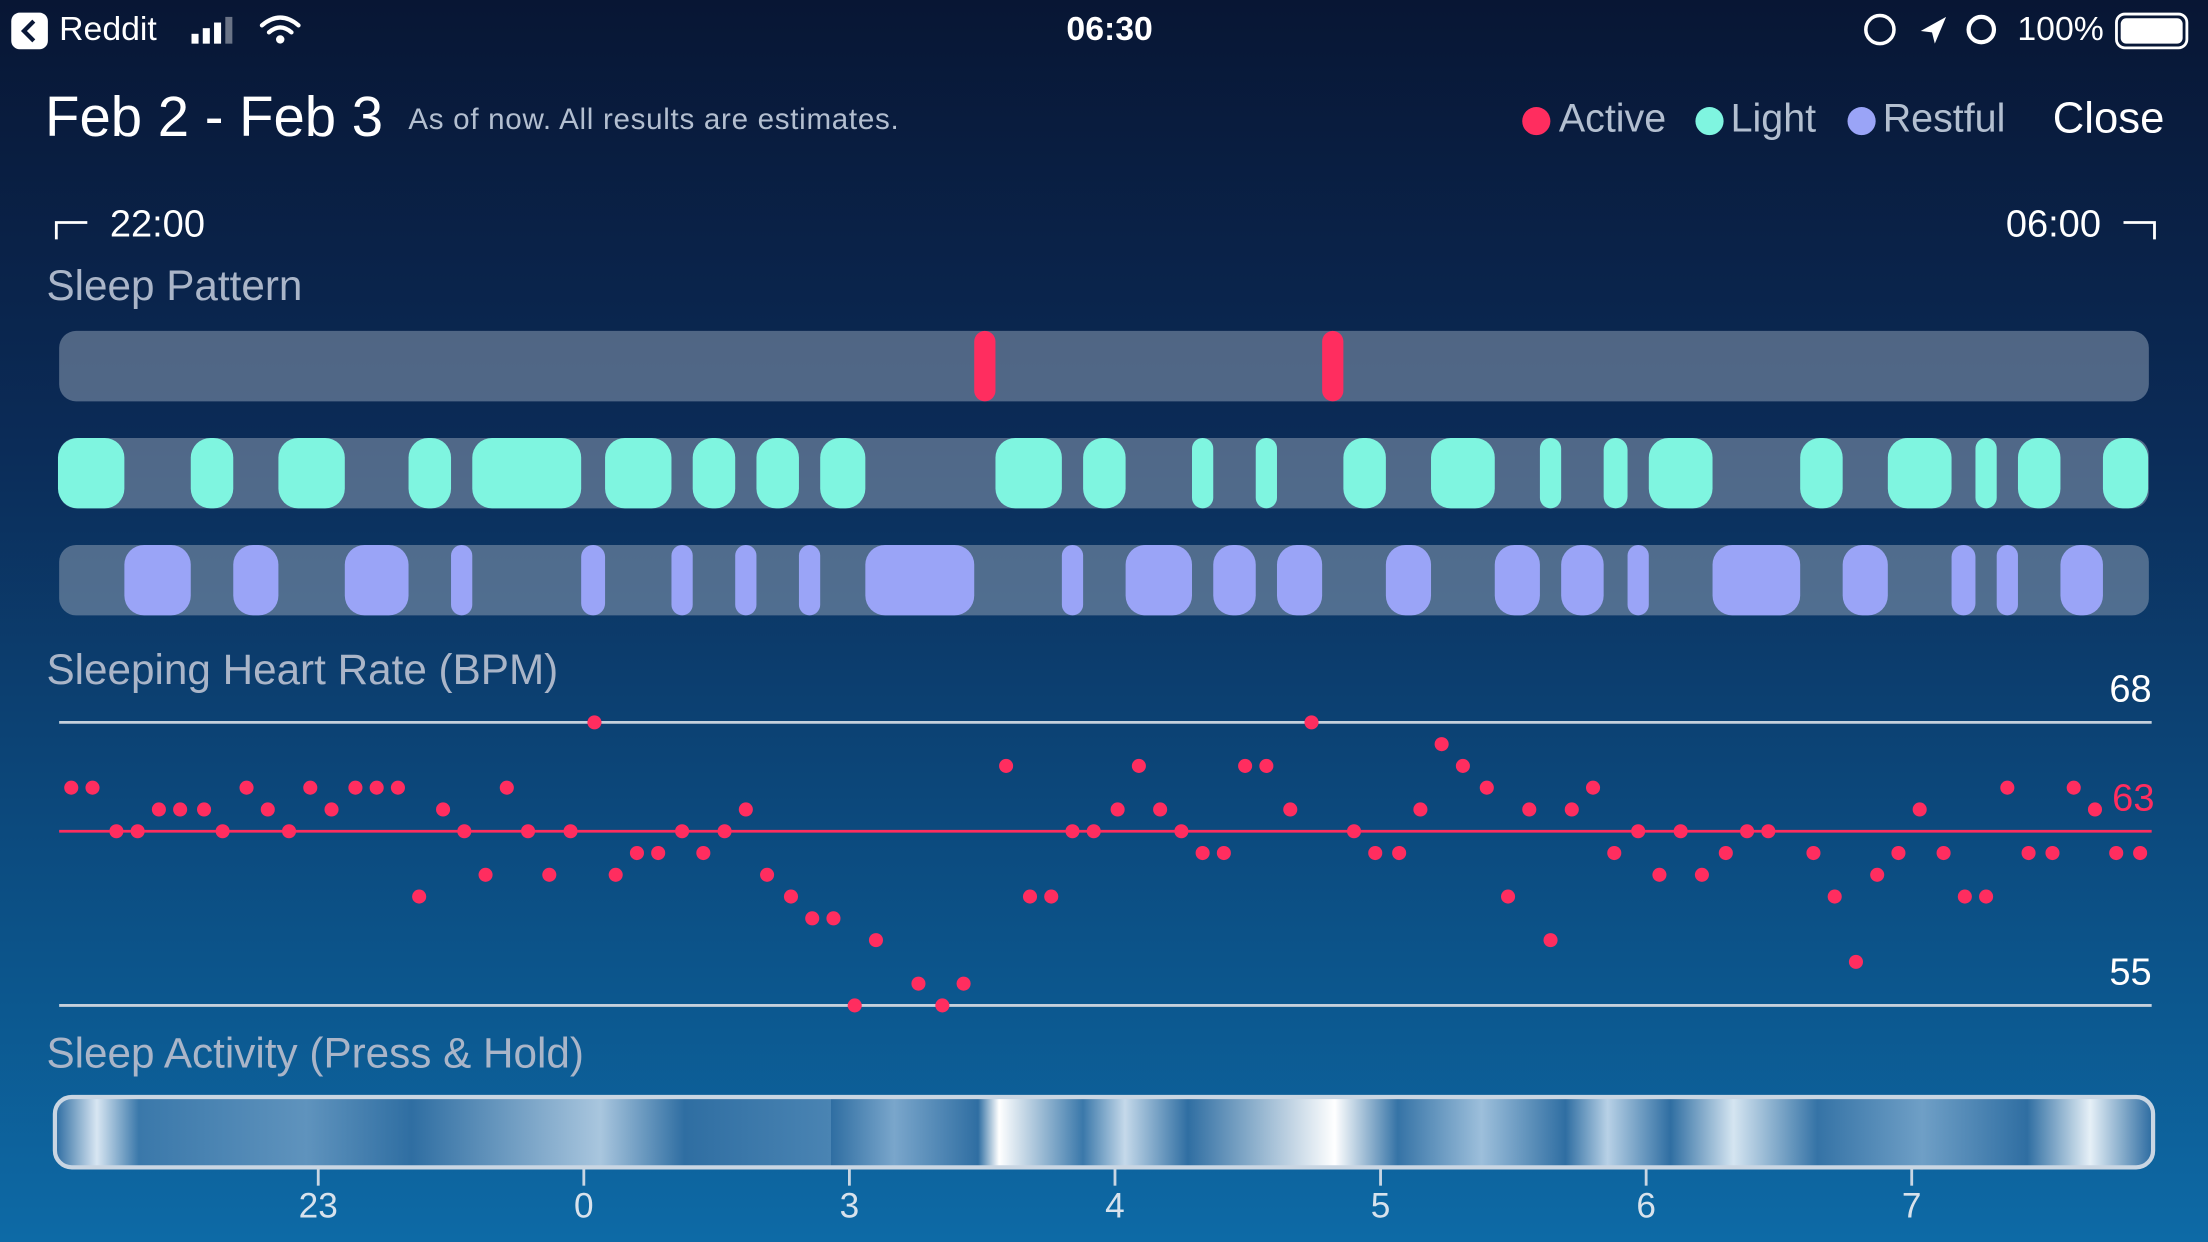 This screenshot has width=2208, height=1242. I want to click on signal-icon, so click(212, 30).